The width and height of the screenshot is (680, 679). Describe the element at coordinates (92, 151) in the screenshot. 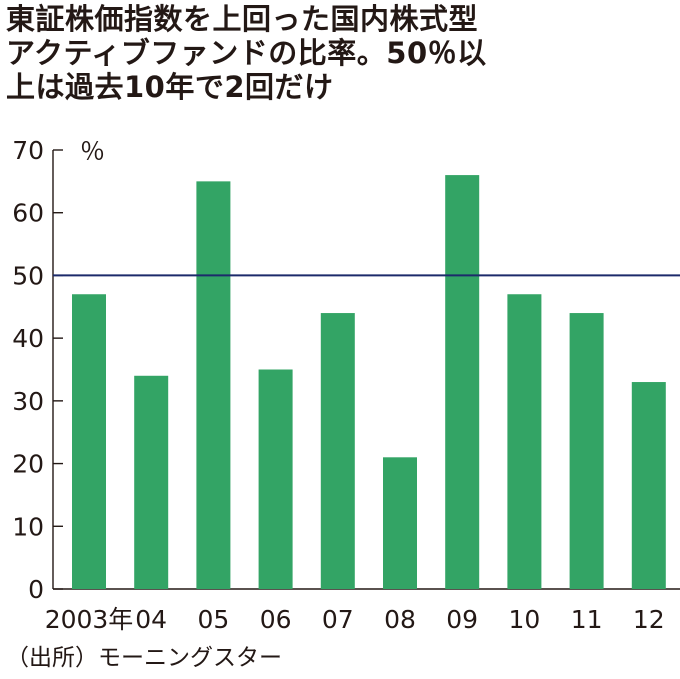

I see `y-axis-unit-label: ％` at that location.